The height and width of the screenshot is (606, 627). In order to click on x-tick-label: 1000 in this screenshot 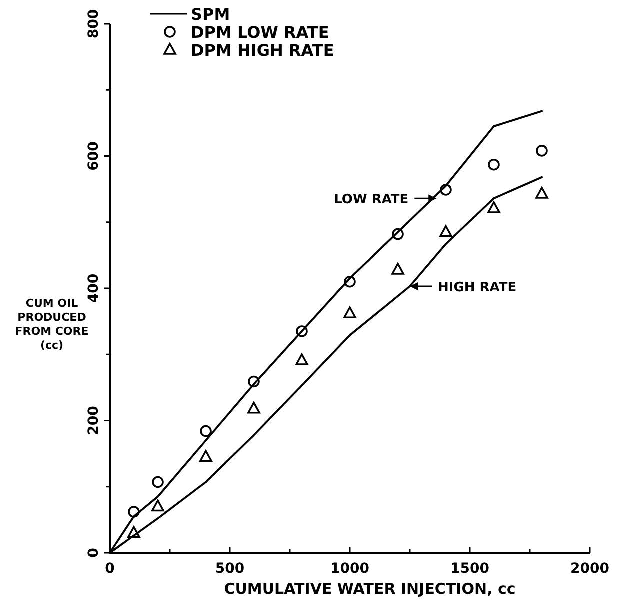, I will do `click(350, 569)`.